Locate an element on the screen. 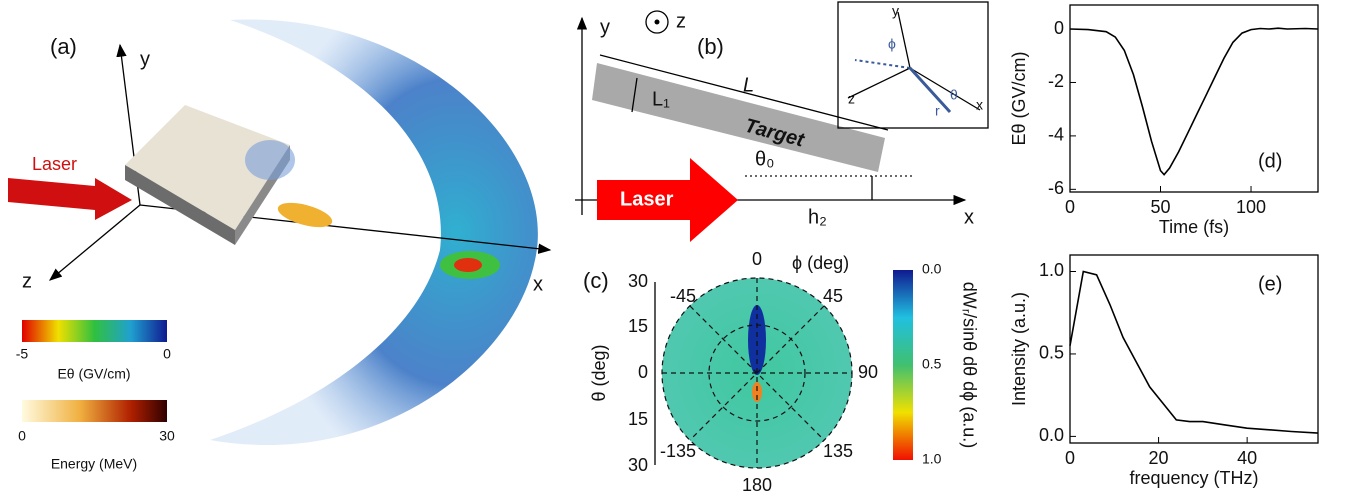 Image resolution: width=1348 pixels, height=498 pixels. colorbar-tick: 0.5 is located at coordinates (932, 364).